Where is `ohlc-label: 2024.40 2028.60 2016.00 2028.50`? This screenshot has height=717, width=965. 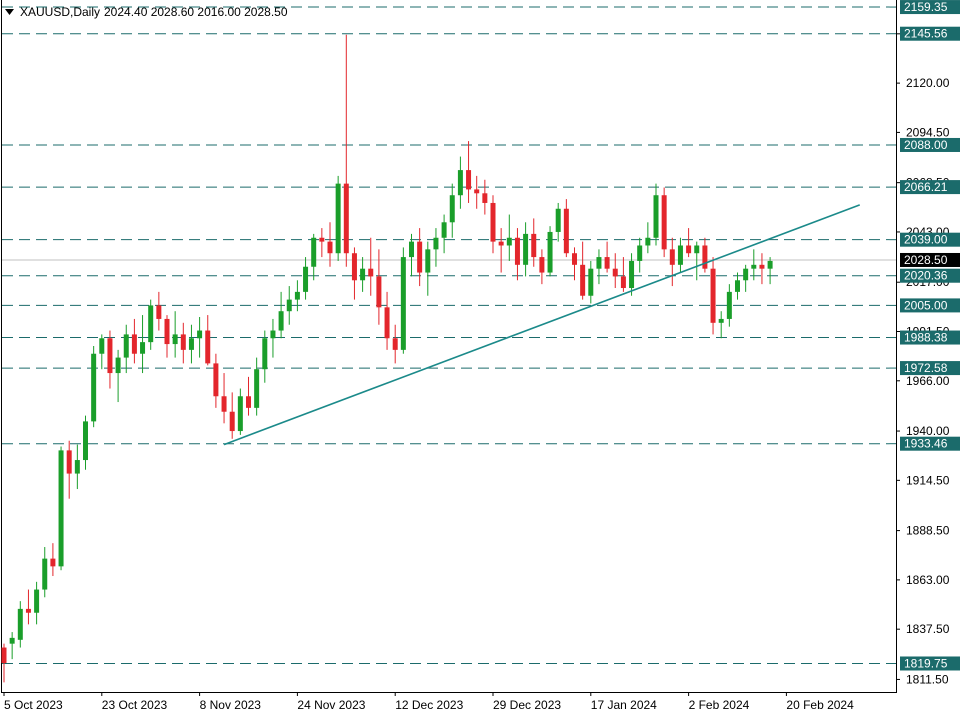
ohlc-label: 2024.40 2028.60 2016.00 2028.50 is located at coordinates (196, 12).